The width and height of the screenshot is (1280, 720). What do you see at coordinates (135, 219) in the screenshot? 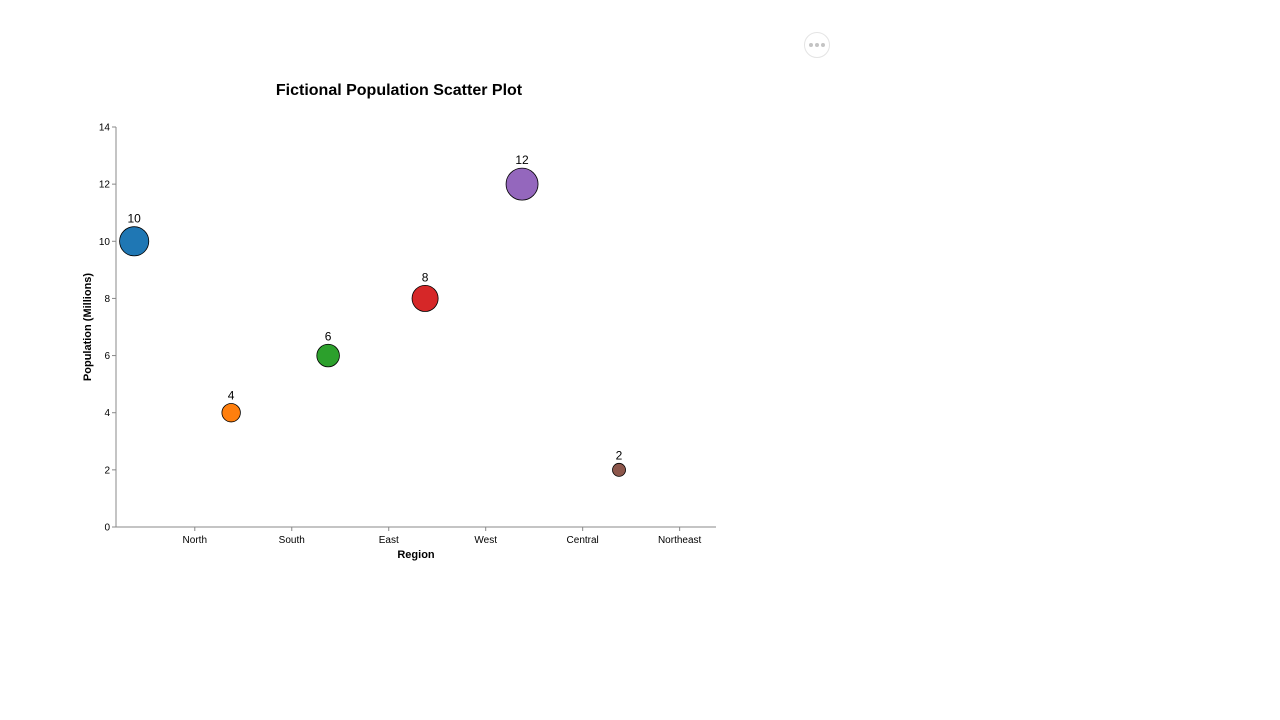
I see `data-label: 10` at bounding box center [135, 219].